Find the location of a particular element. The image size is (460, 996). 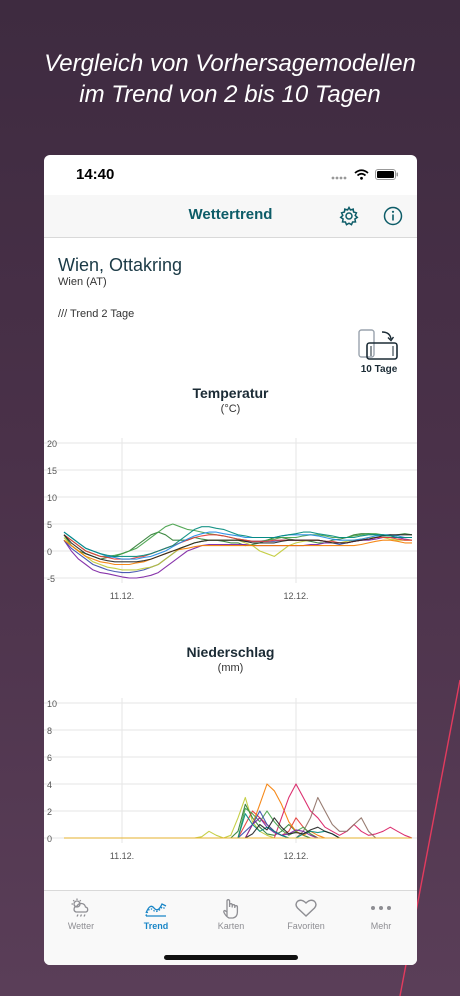

tab-mehr: Mehr is located at coordinates (381, 917).